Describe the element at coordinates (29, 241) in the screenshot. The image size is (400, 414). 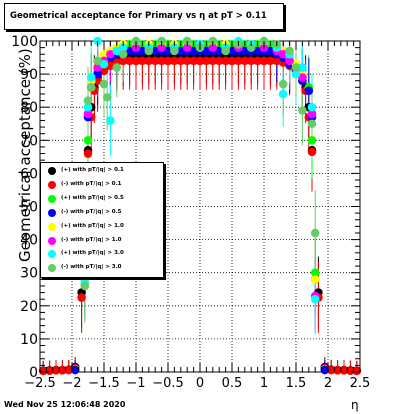
I see `y-tick-label: 40` at that location.